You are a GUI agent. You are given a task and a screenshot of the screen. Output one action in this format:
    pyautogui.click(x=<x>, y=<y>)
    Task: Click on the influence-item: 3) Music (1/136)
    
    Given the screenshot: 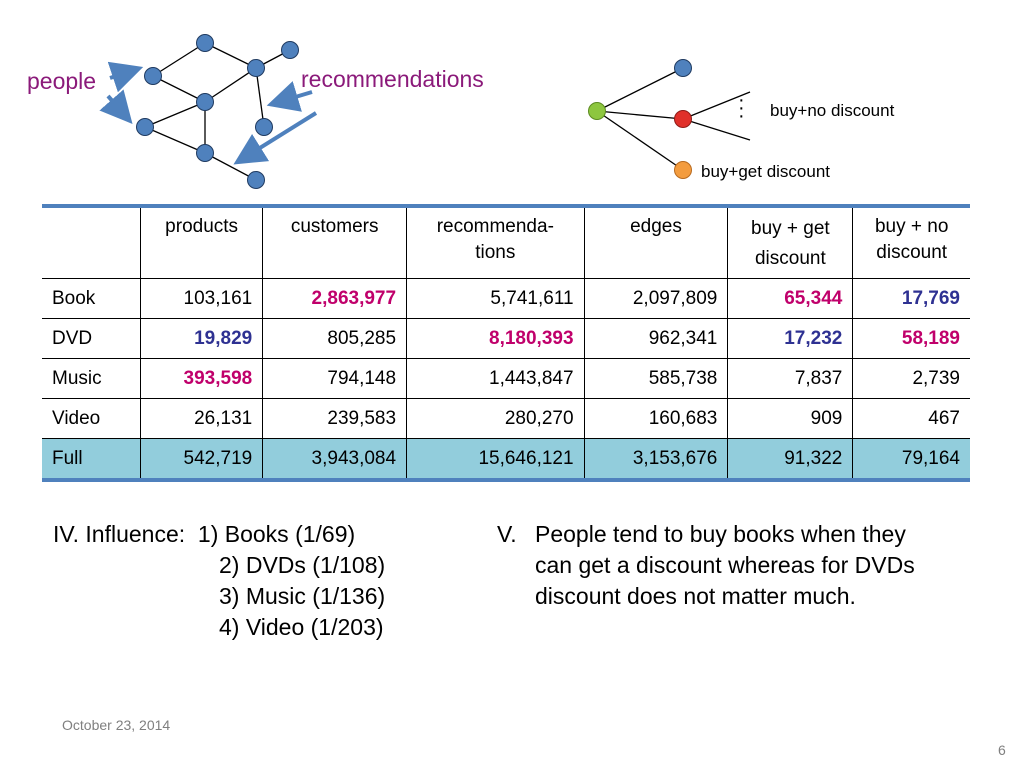 What is the action you would take?
    pyautogui.click(x=302, y=596)
    